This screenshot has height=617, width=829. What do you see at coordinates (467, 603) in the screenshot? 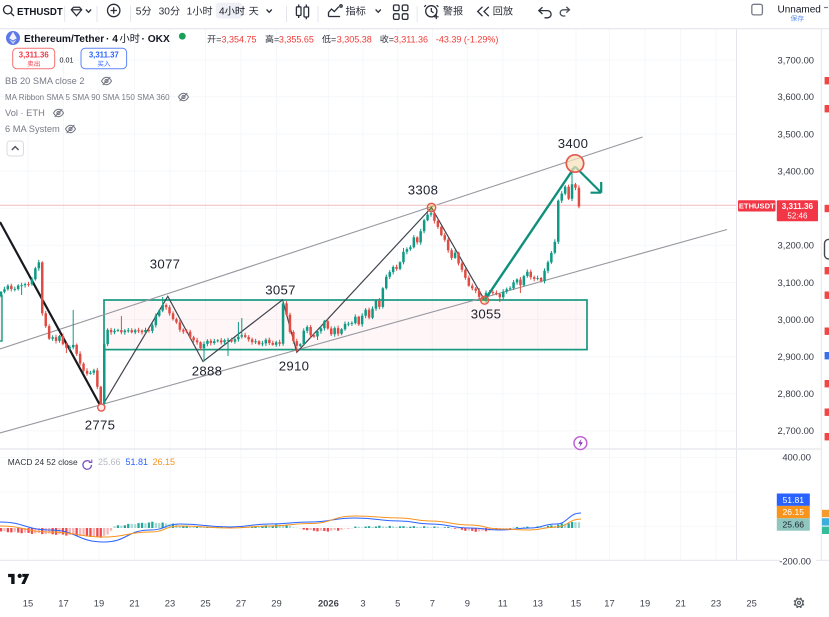
I see `svg-text: 9` at bounding box center [467, 603].